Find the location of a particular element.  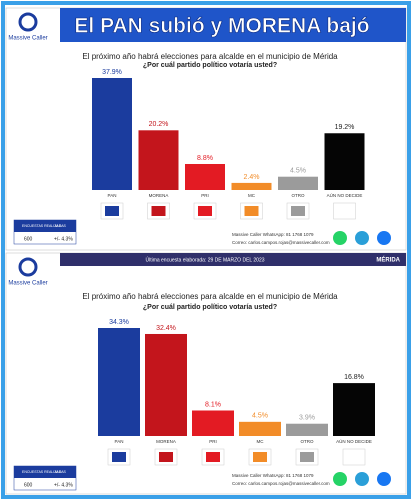

value-label: 37.9% is located at coordinates (112, 72).